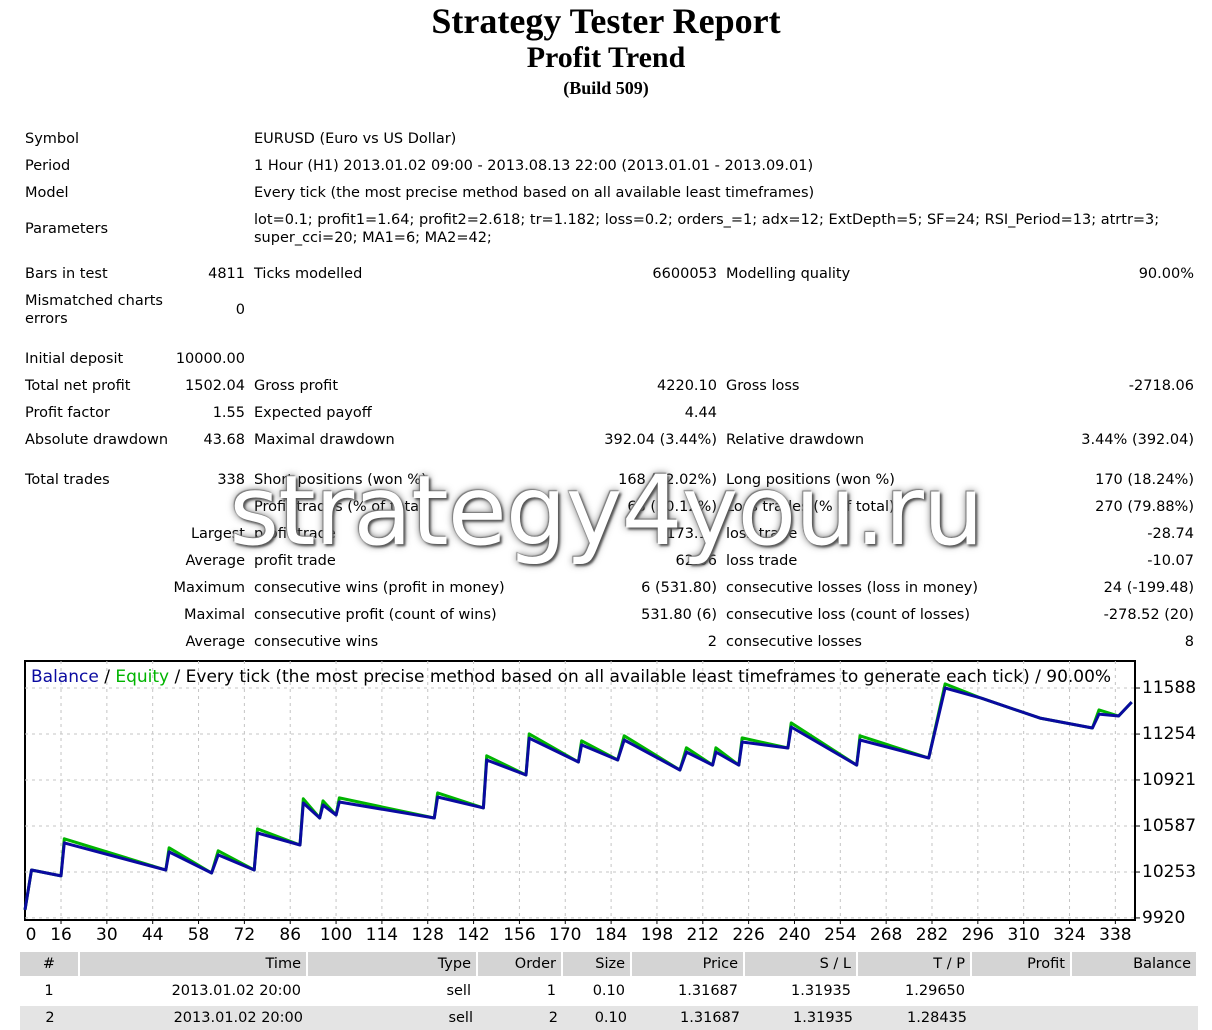 The height and width of the screenshot is (1030, 1212). What do you see at coordinates (679, 615) in the screenshot?
I see `stat-value: 531.80 (6)` at bounding box center [679, 615].